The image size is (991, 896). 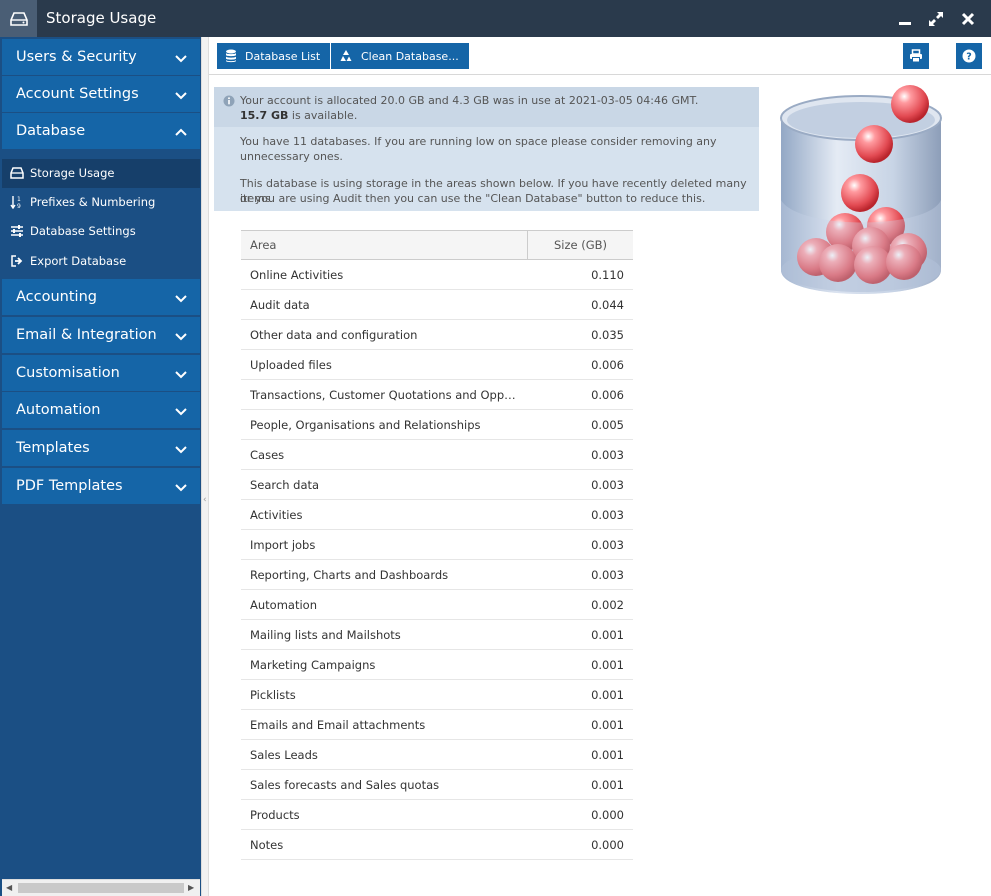 I want to click on toolbar: Database List Clean Database... ?, so click(x=600, y=56).